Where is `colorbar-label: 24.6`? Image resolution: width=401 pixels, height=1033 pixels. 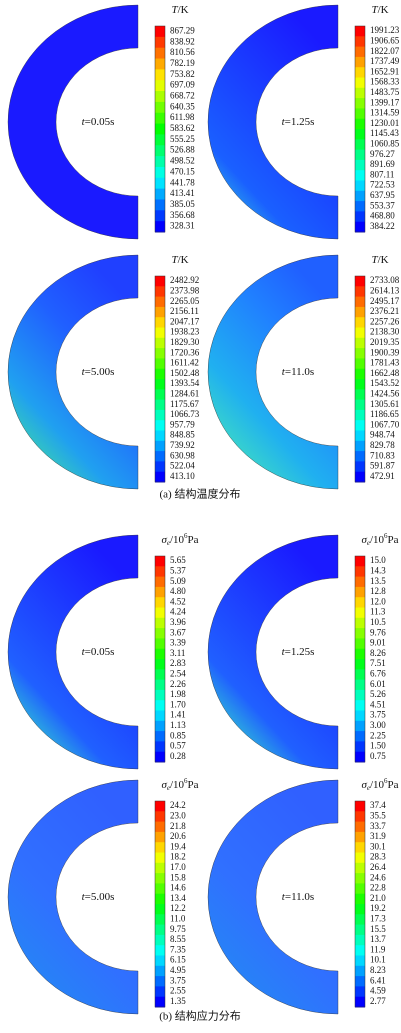 colorbar-label: 24.6 is located at coordinates (378, 877).